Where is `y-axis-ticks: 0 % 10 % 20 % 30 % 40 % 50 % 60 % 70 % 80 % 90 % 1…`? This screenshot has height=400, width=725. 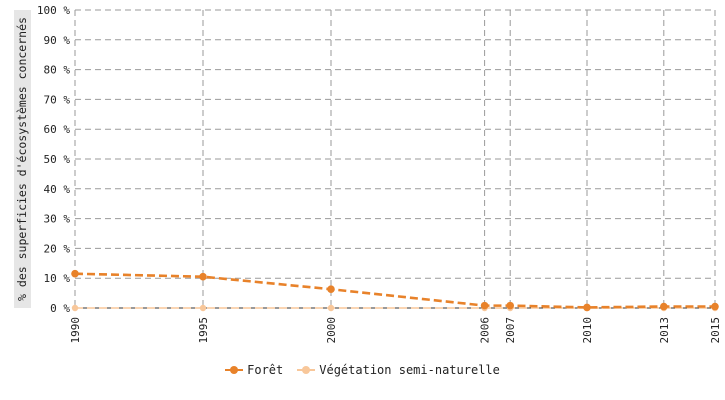 y-axis-ticks: 0 % 10 % 20 % 30 % 40 % 50 % 60 % 70 % 80 % 90 % 1… is located at coordinates (53, 159).